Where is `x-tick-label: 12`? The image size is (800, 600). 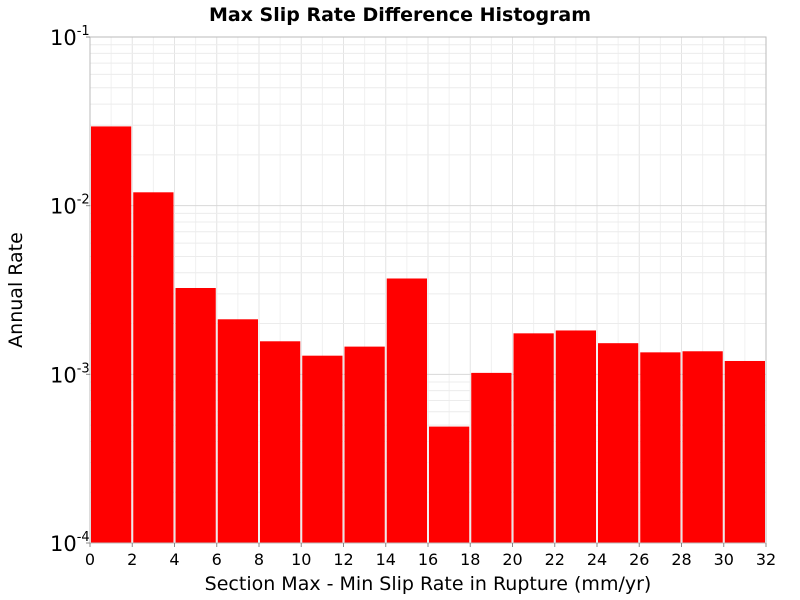
x-tick-label: 12 is located at coordinates (343, 559).